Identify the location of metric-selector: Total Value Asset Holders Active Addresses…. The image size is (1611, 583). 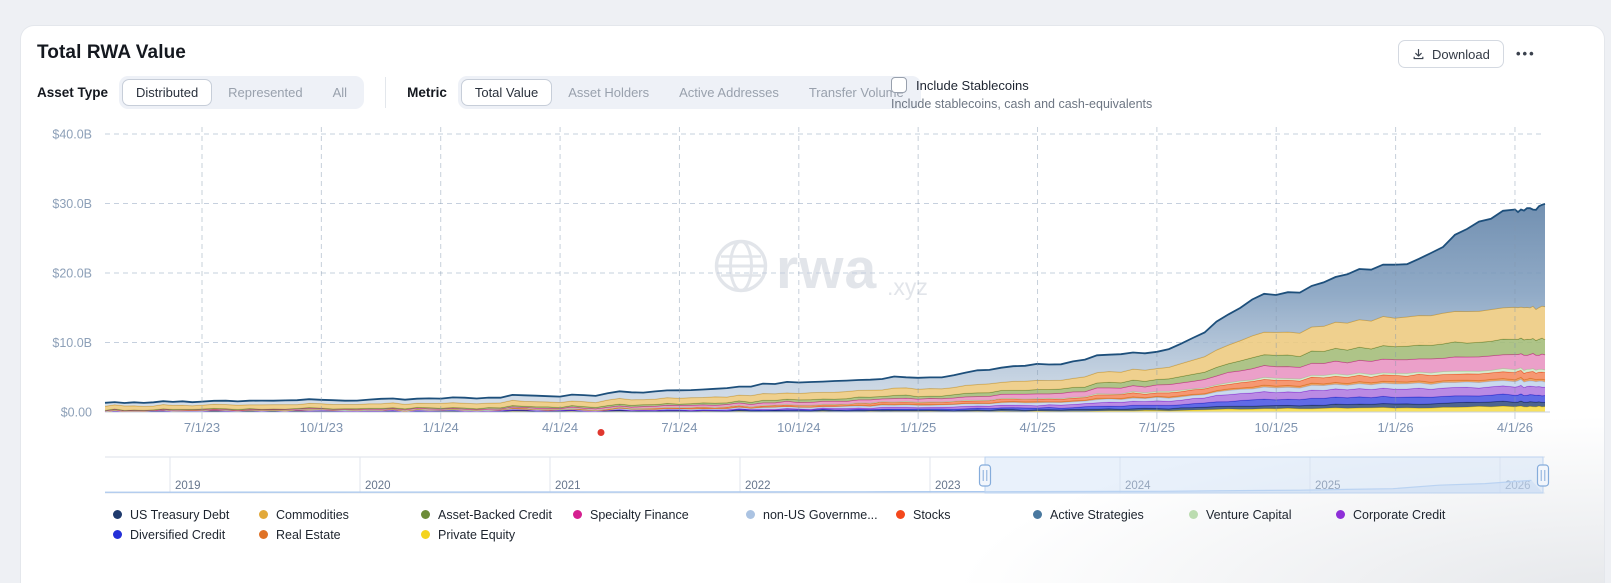
(689, 92).